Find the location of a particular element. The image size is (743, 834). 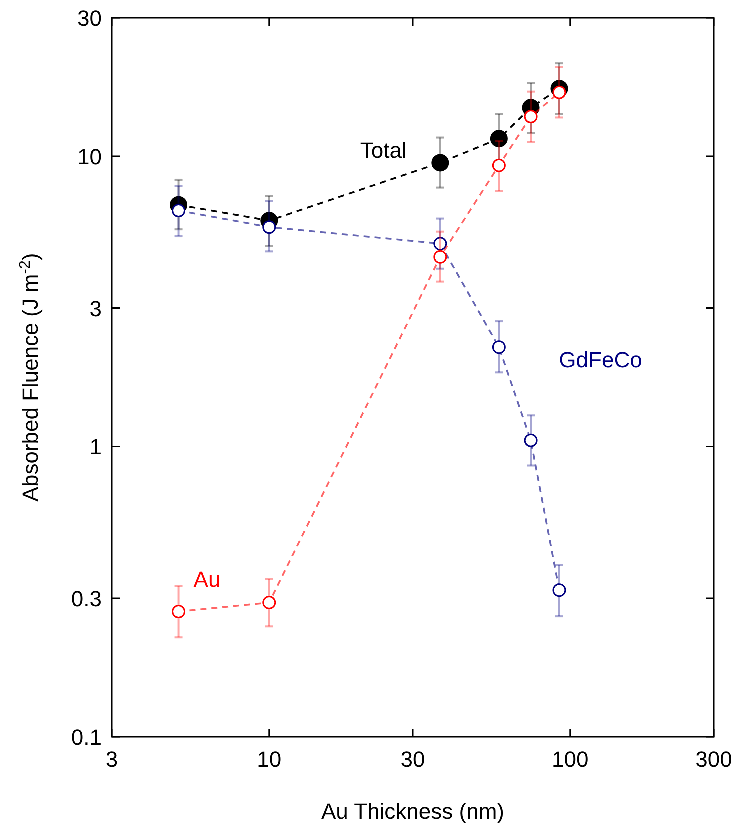

x-tick-label: 100 is located at coordinates (570, 759).